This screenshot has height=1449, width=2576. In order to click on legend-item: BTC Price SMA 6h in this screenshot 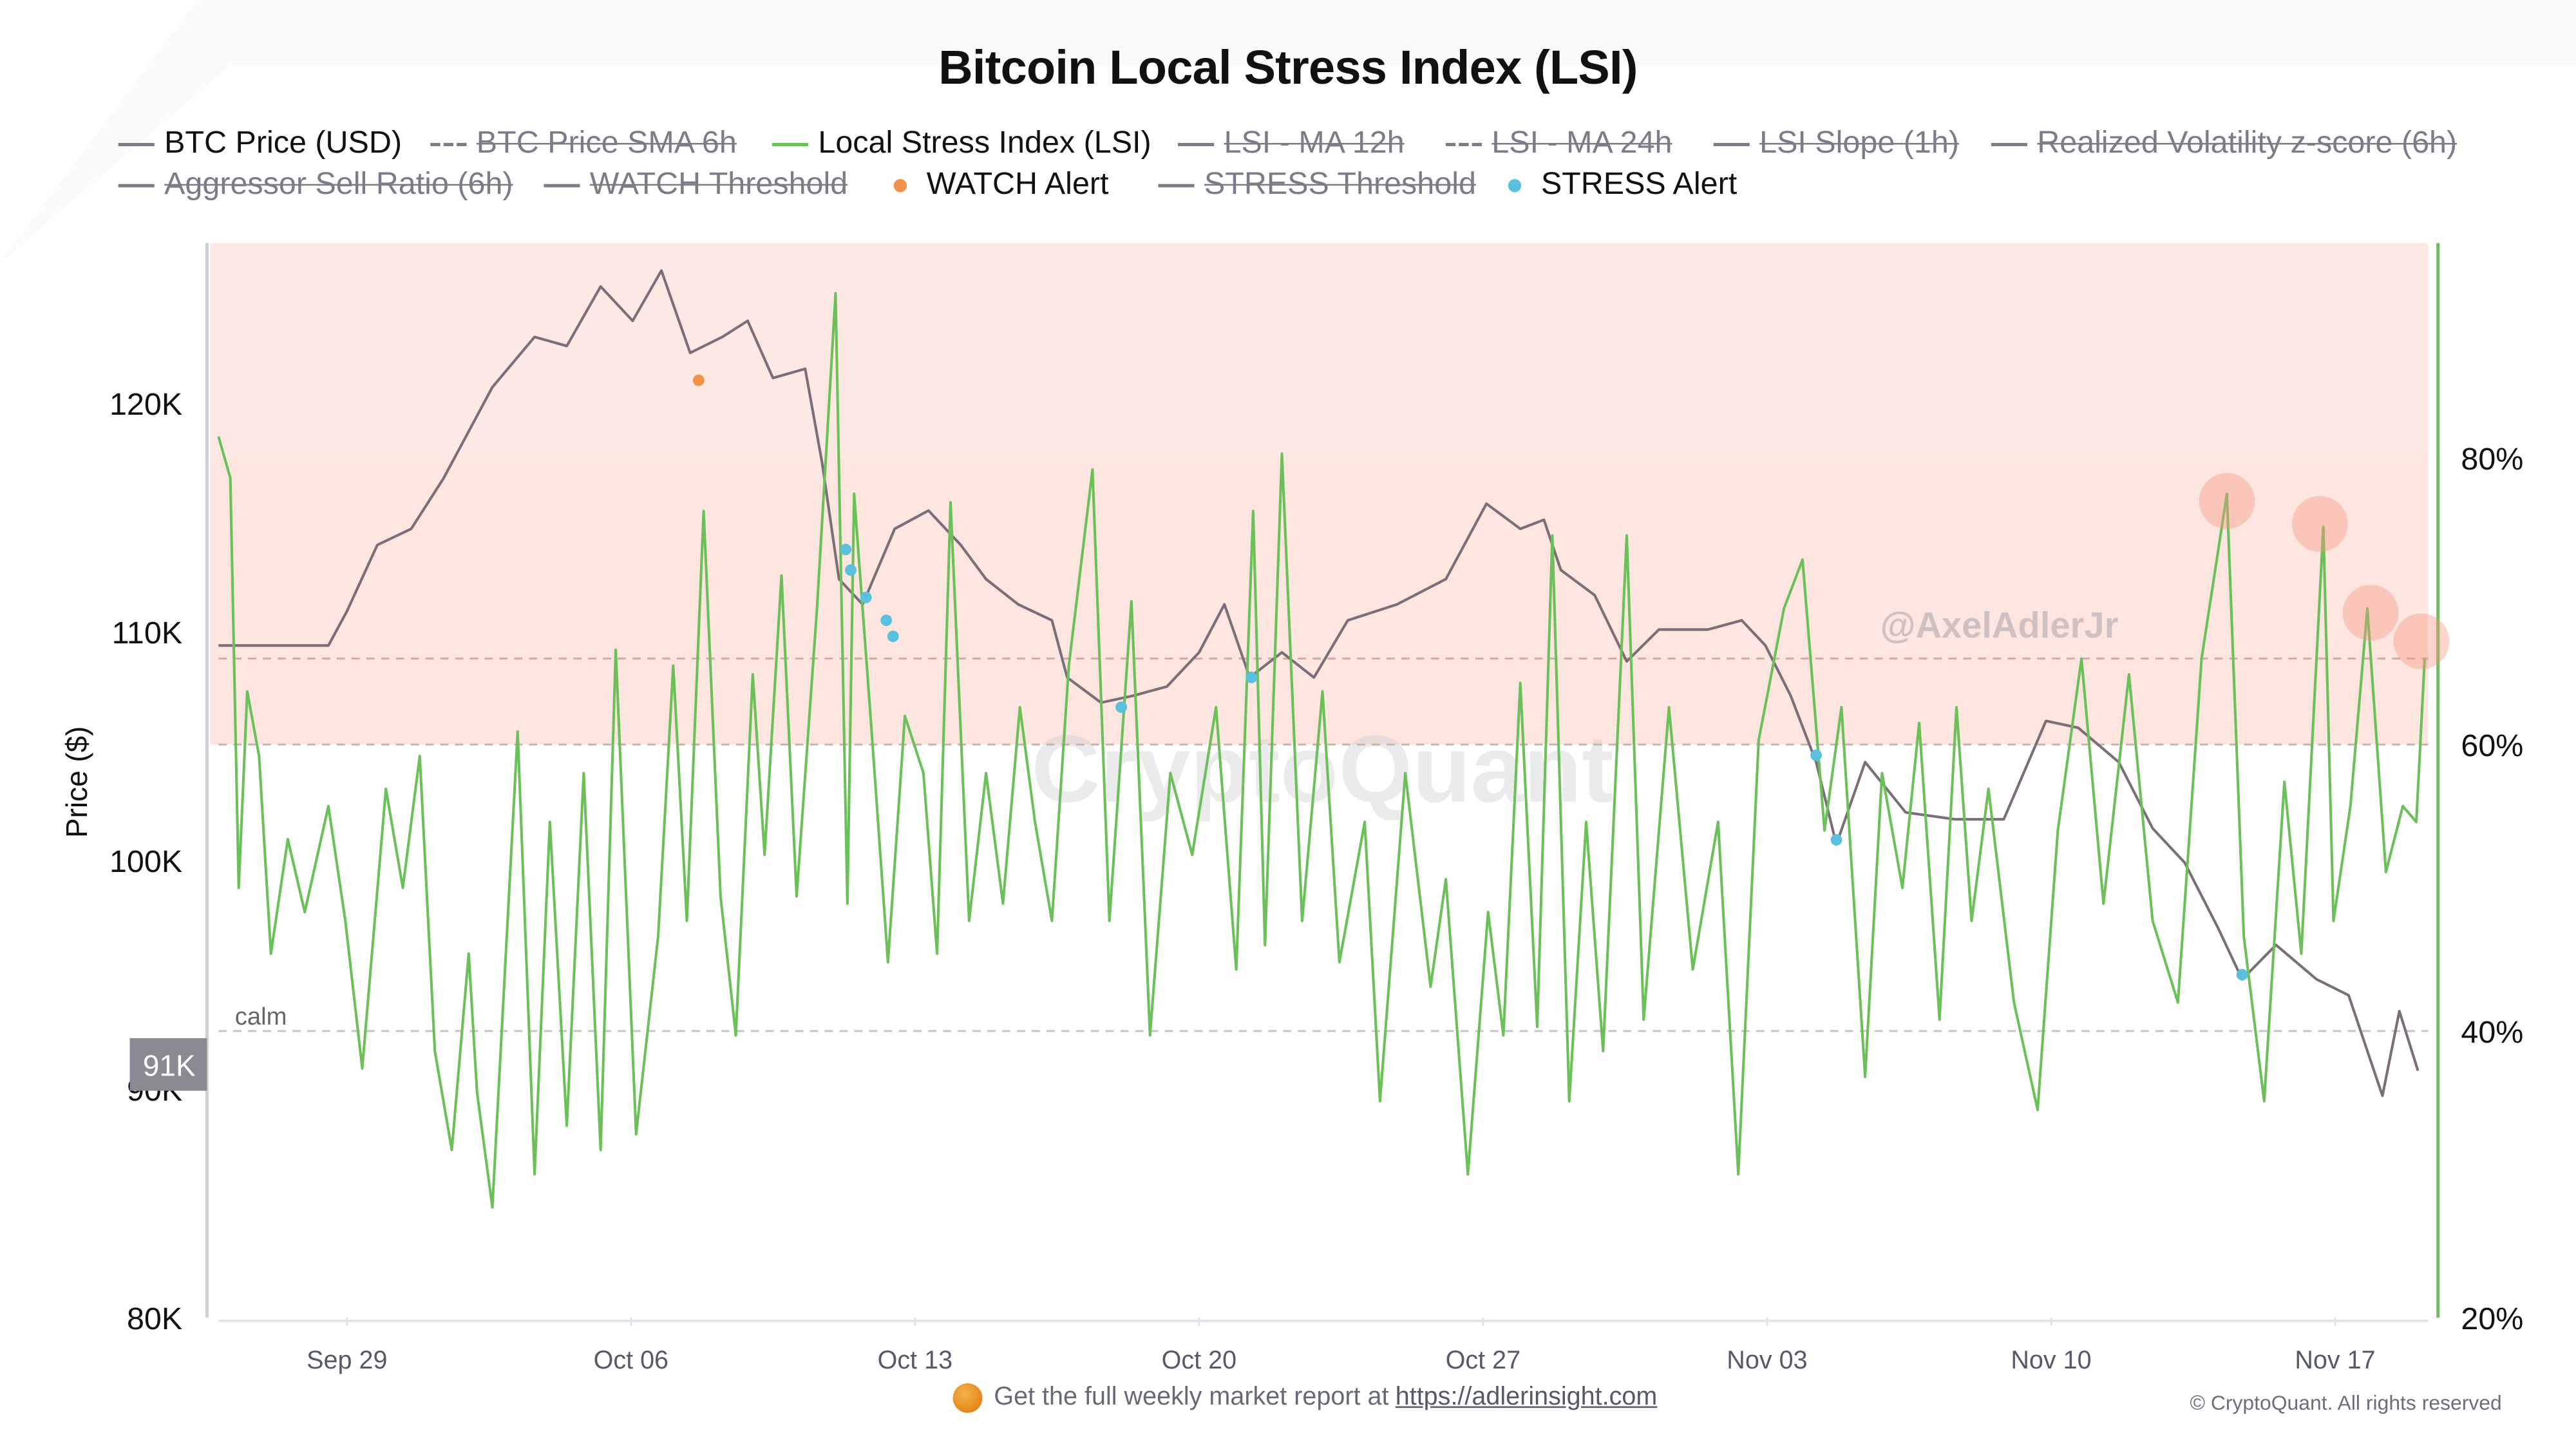, I will do `click(583, 144)`.